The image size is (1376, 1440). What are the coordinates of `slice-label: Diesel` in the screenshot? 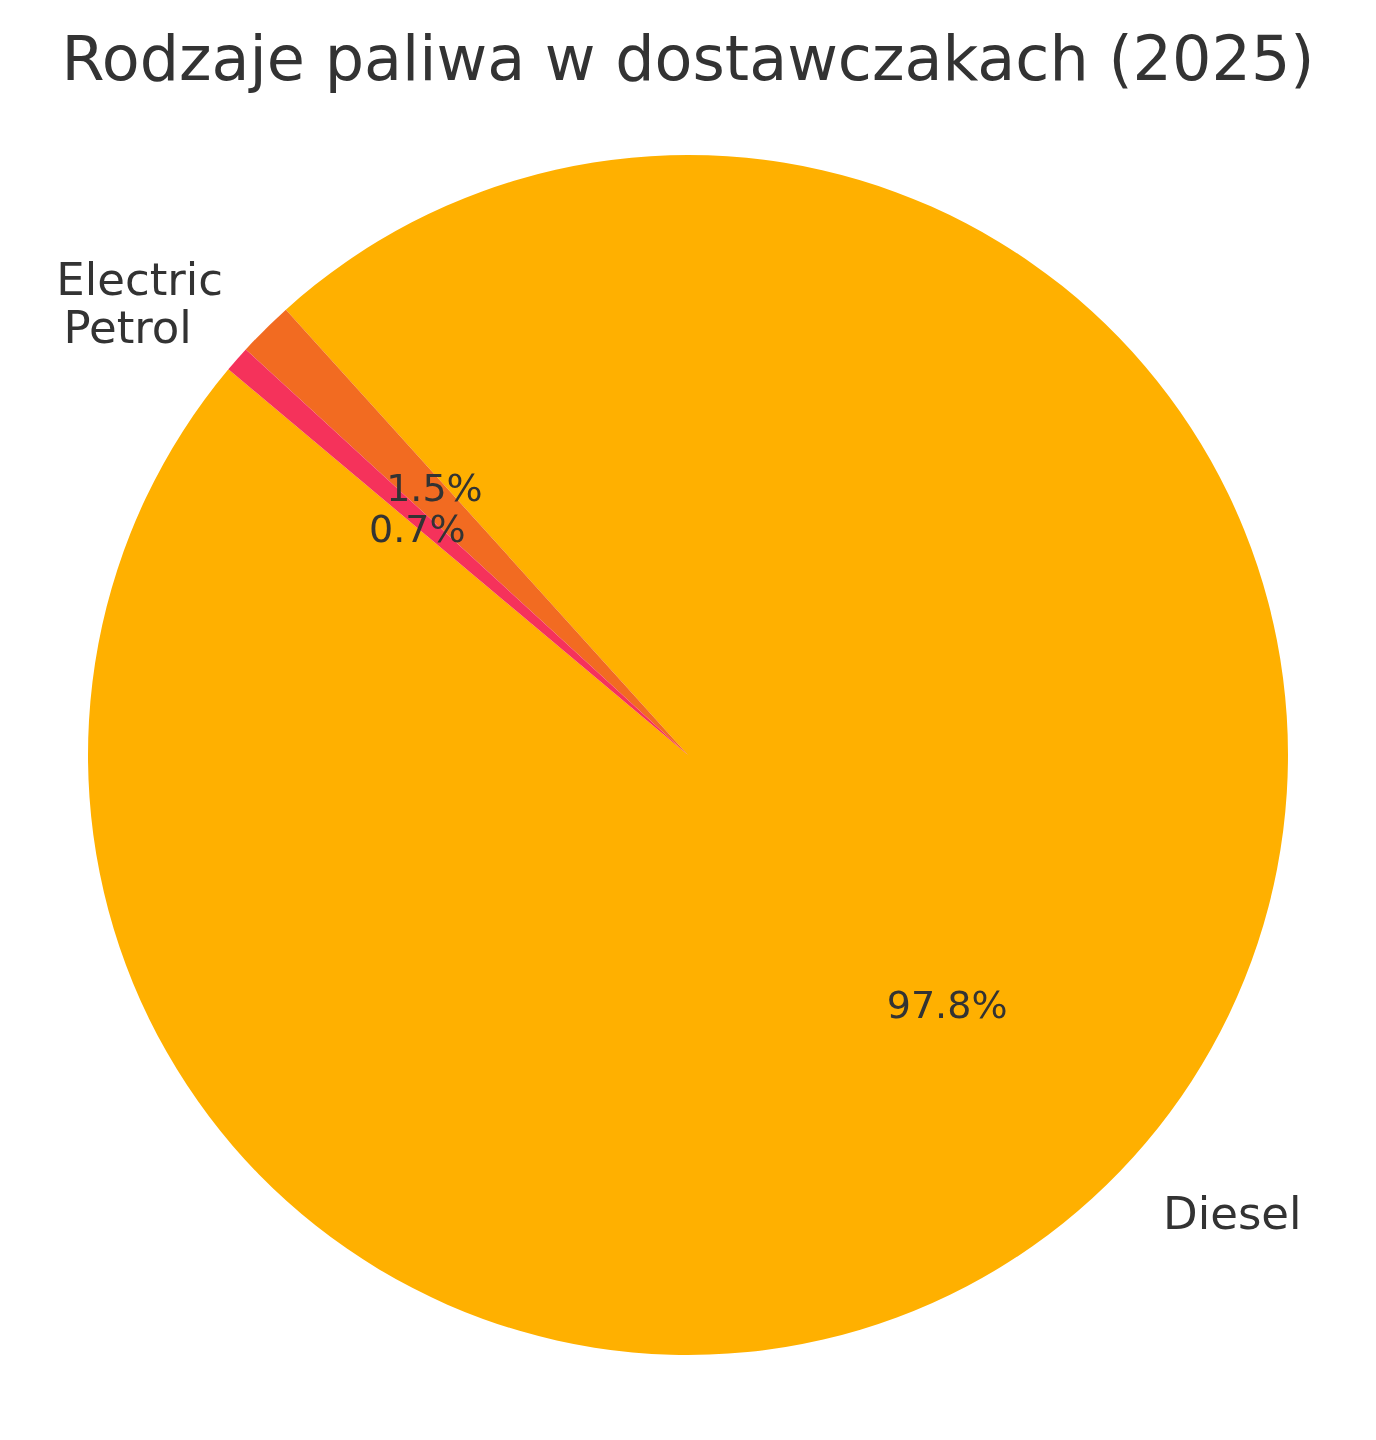 It's located at (1232, 1213).